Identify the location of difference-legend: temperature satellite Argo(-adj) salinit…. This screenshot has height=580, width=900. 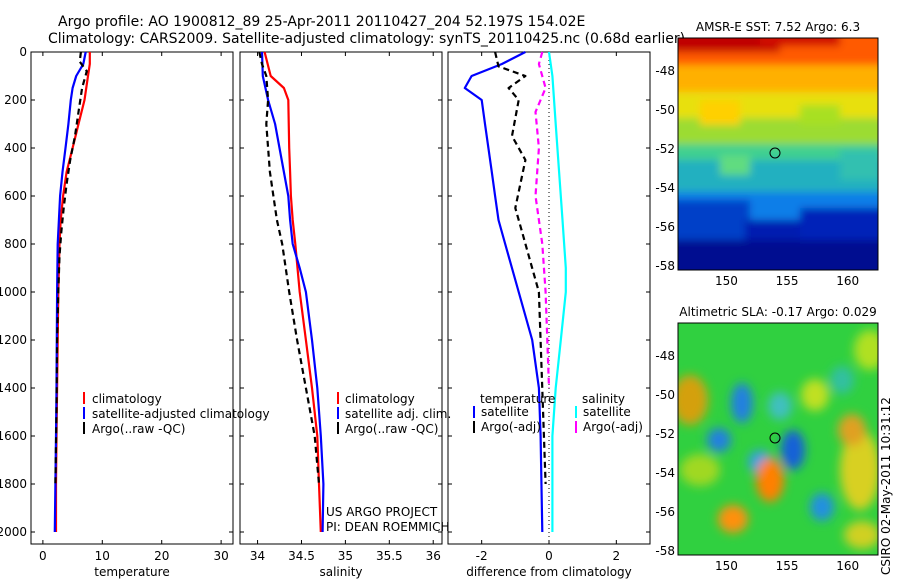
(558, 413).